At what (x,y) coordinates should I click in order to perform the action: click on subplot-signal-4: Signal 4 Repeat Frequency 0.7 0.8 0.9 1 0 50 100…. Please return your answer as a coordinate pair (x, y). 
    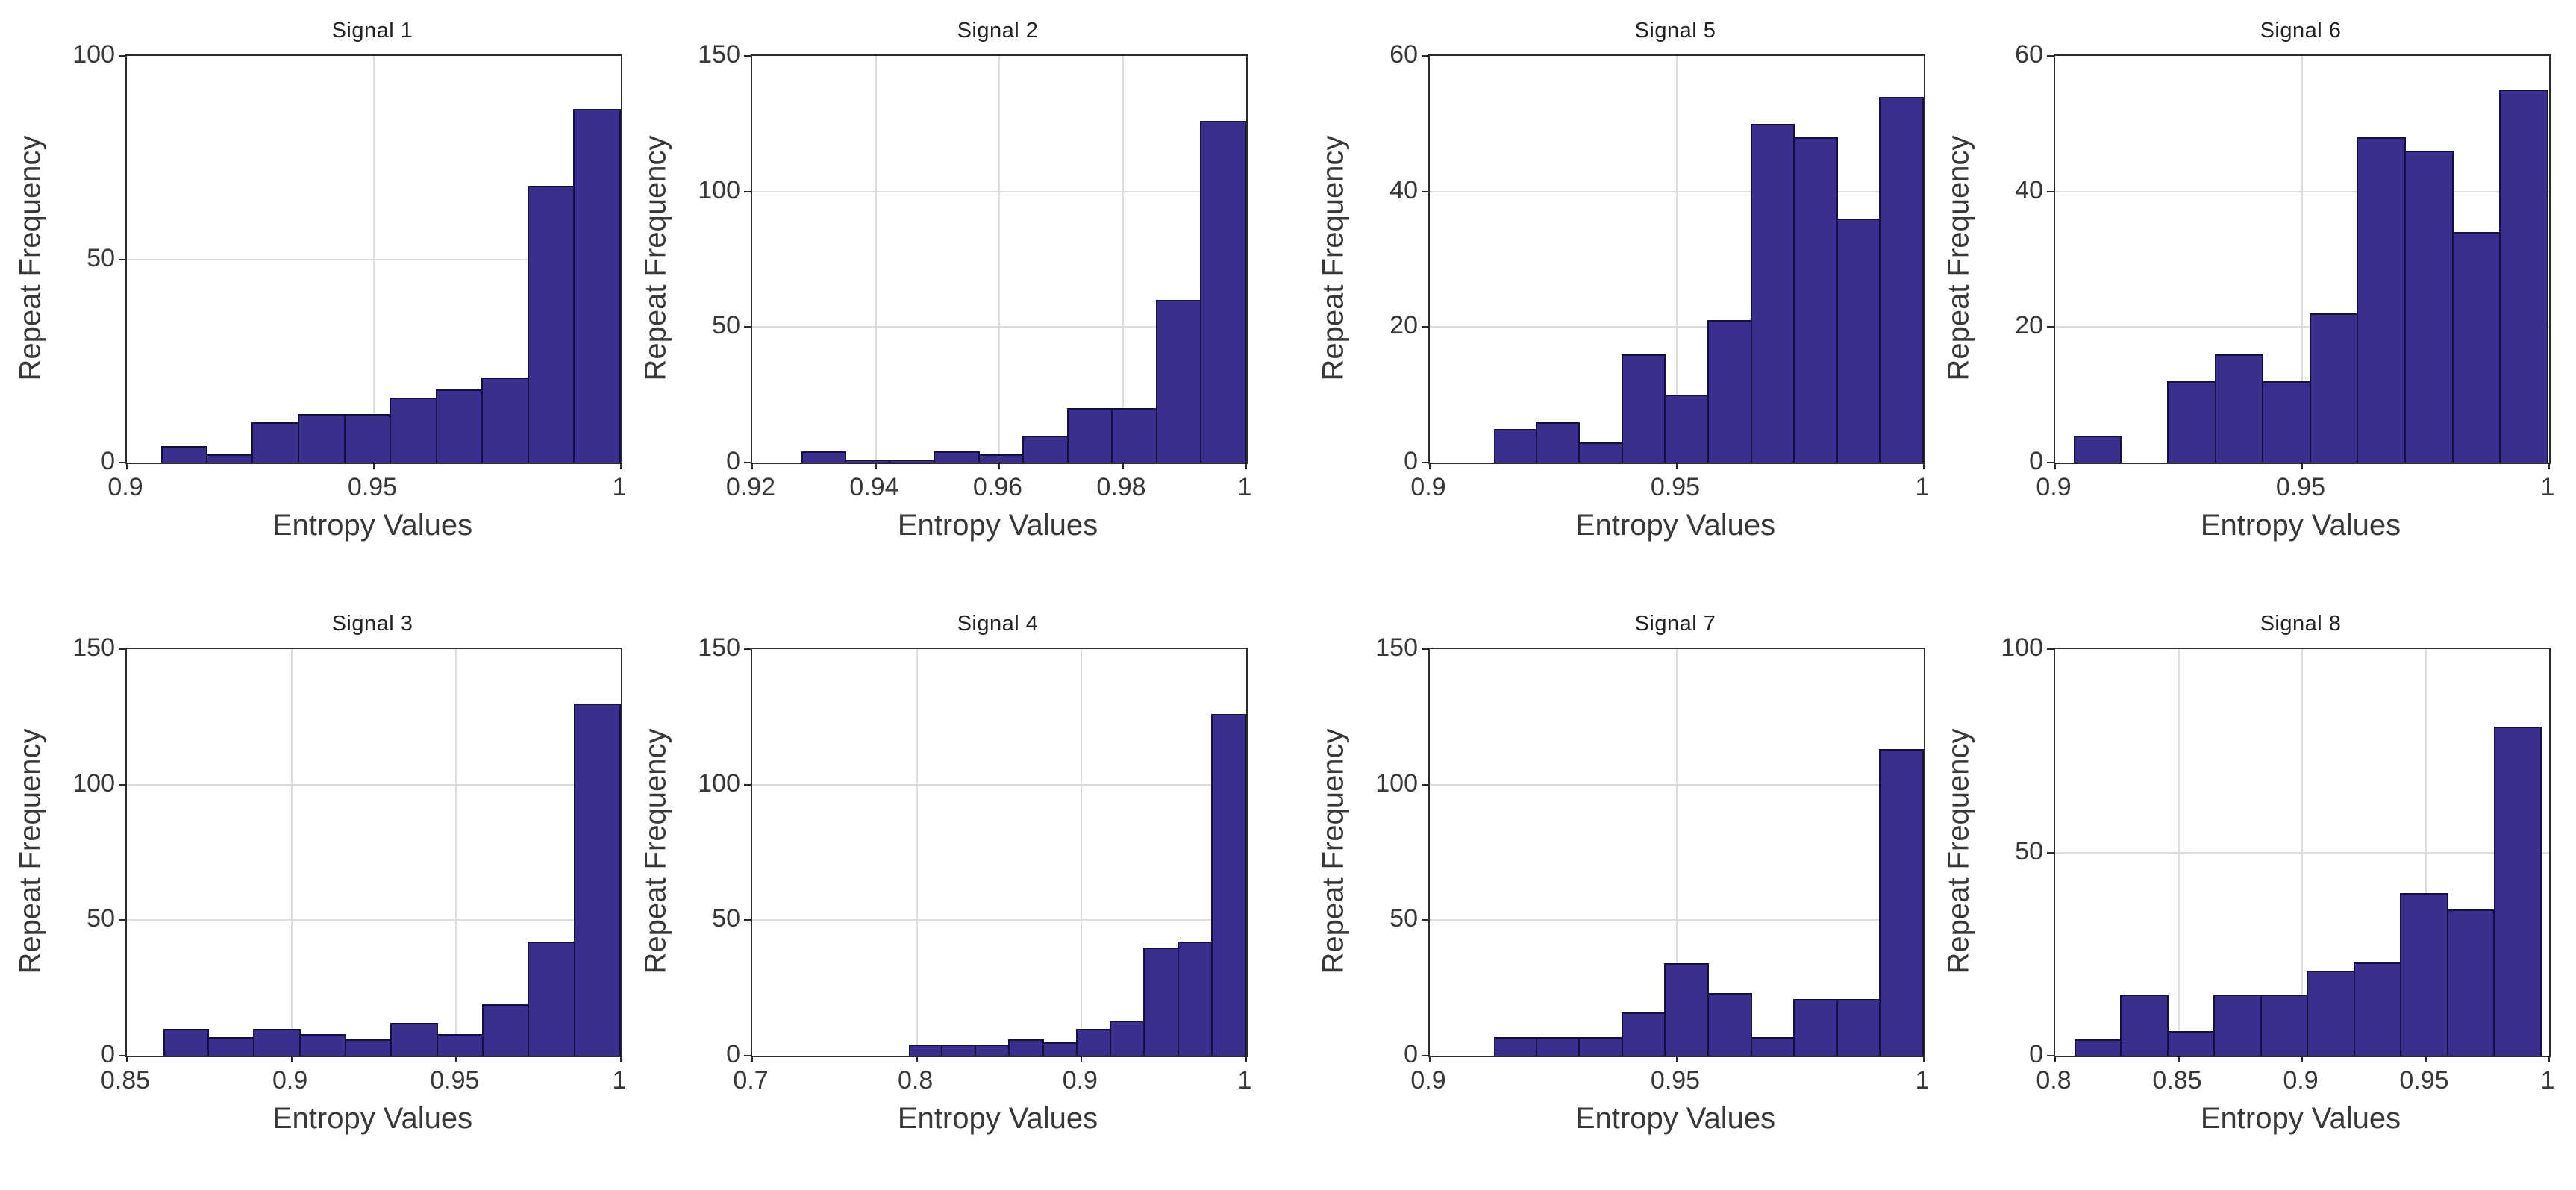
    Looking at the image, I should click on (945, 891).